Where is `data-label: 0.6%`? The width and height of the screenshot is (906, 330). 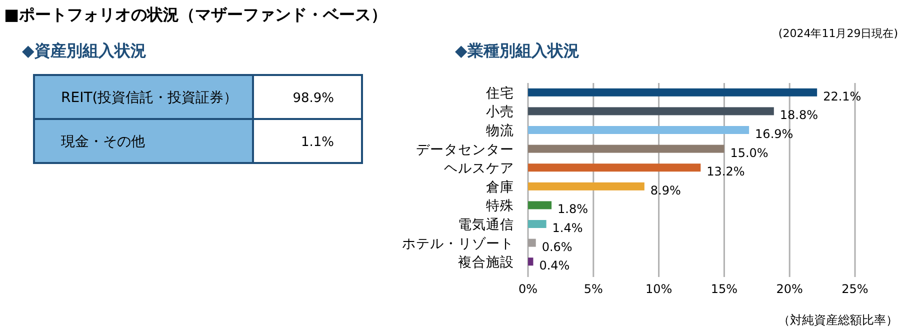
data-label: 0.6% is located at coordinates (557, 247).